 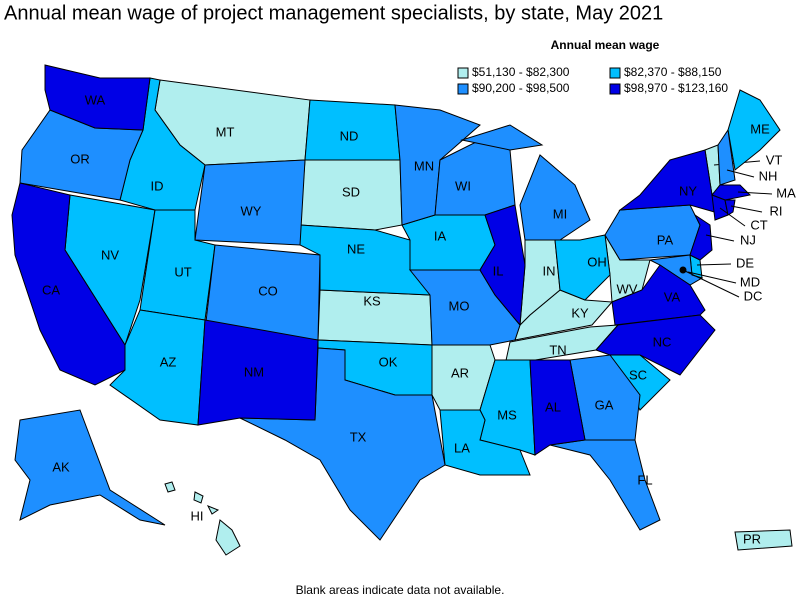 What do you see at coordinates (157, 185) in the screenshot?
I see `state-label: ID` at bounding box center [157, 185].